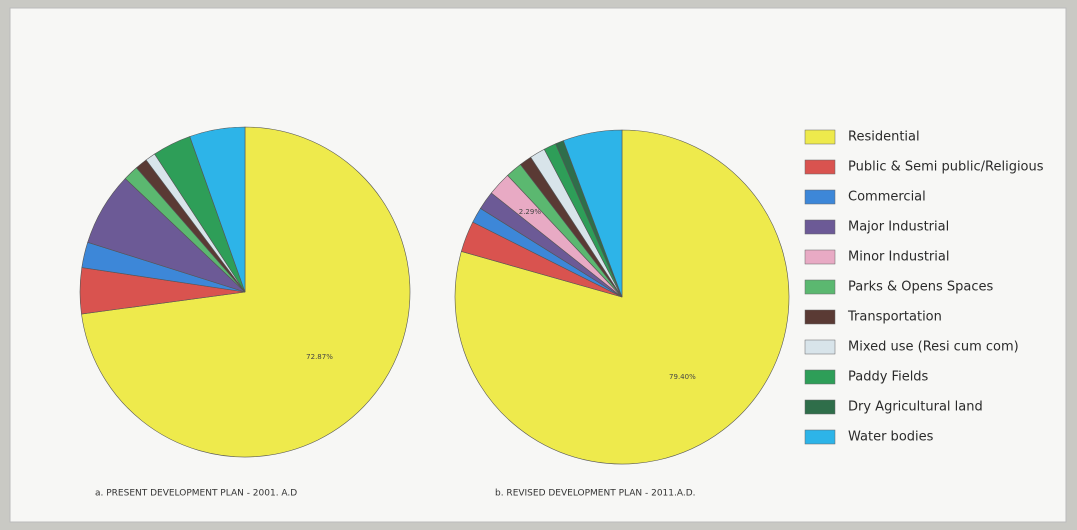 The width and height of the screenshot is (1077, 530). What do you see at coordinates (887, 197) in the screenshot?
I see `legend-label: Commercial` at bounding box center [887, 197].